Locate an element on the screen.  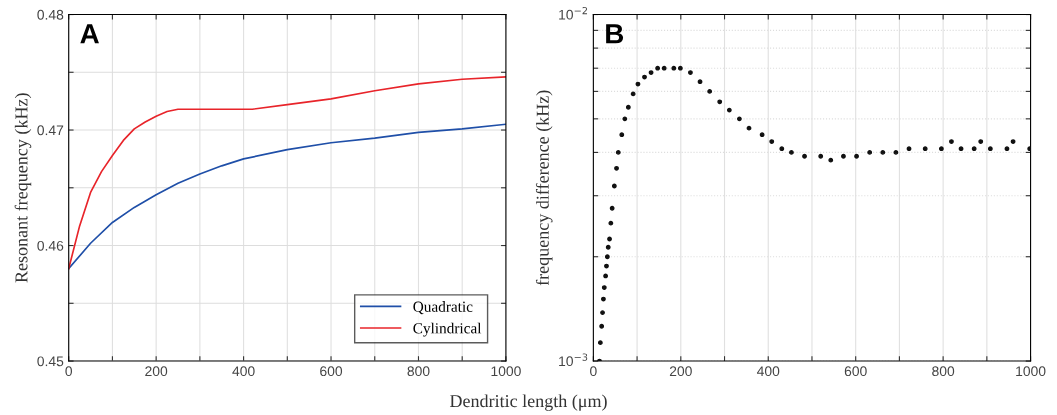
y-axis-title: frequency difference (kHz) is located at coordinates (544, 188).